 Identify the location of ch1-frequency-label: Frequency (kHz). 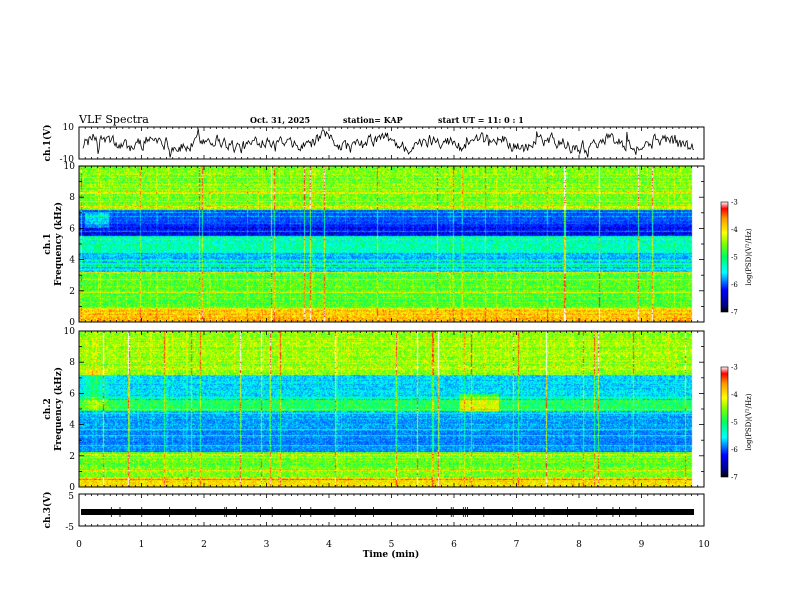
(58, 244).